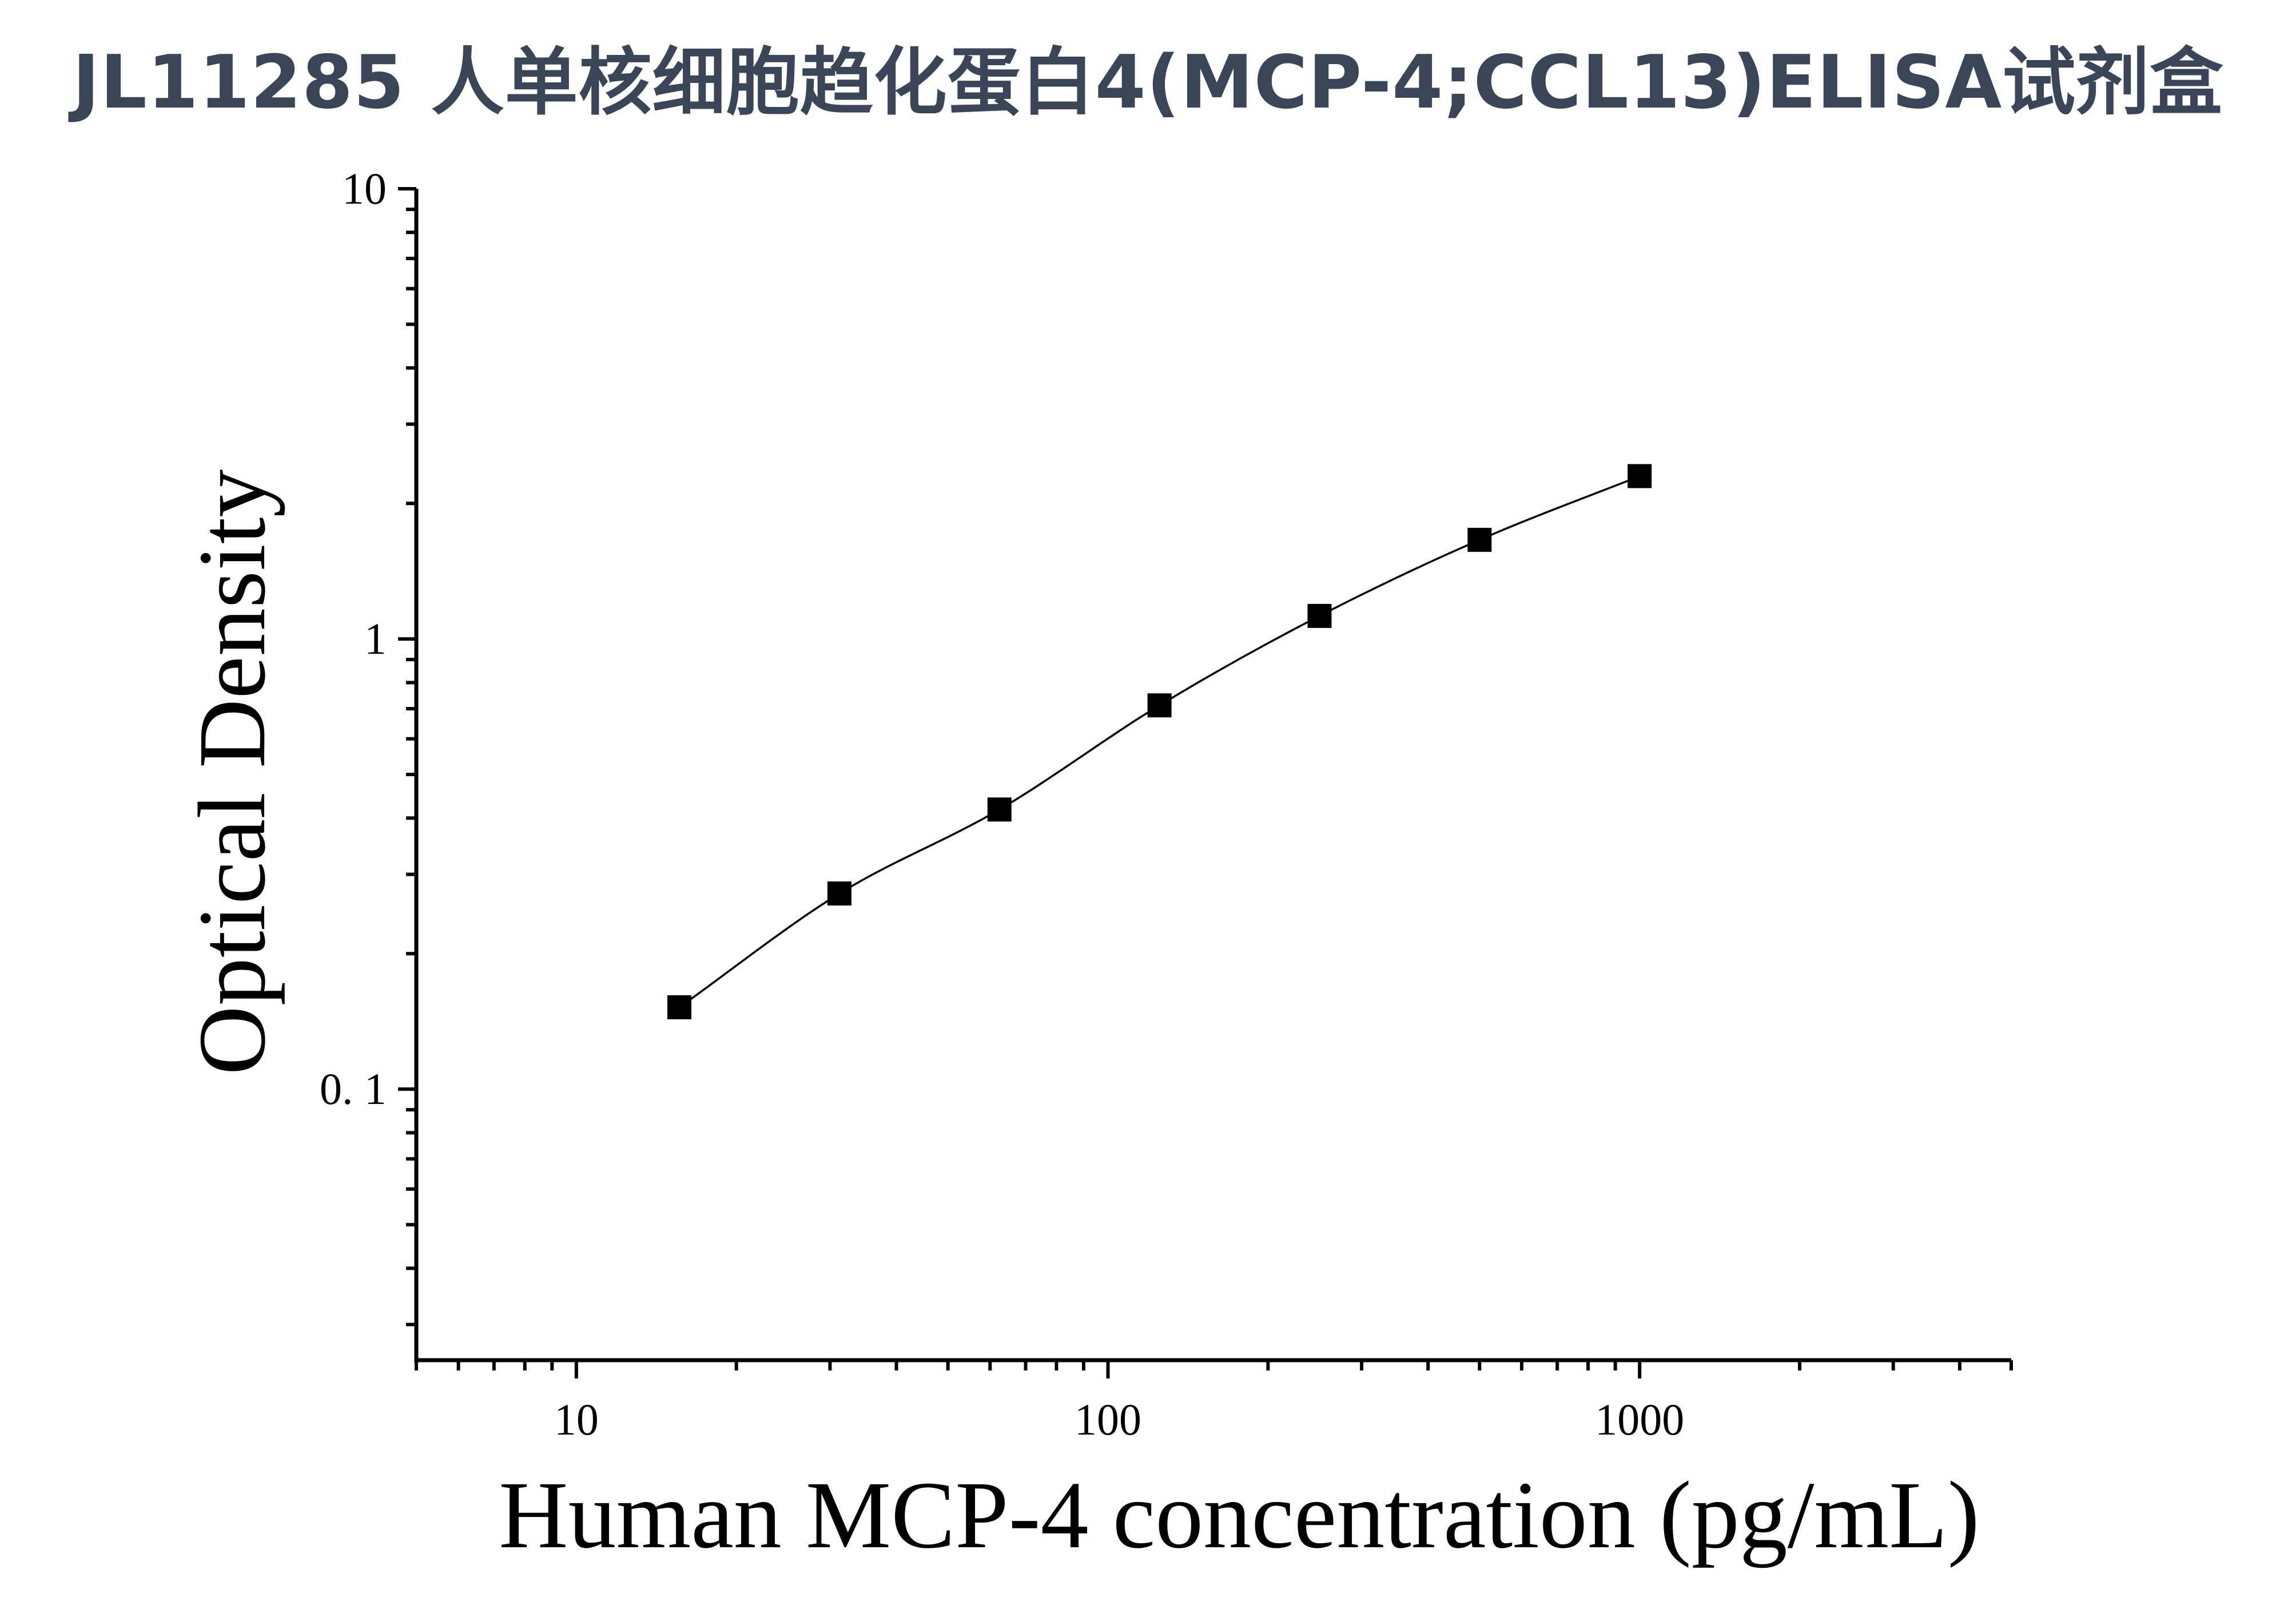 The height and width of the screenshot is (1605, 2296). What do you see at coordinates (364, 188) in the screenshot?
I see `y-tick-label: 10` at bounding box center [364, 188].